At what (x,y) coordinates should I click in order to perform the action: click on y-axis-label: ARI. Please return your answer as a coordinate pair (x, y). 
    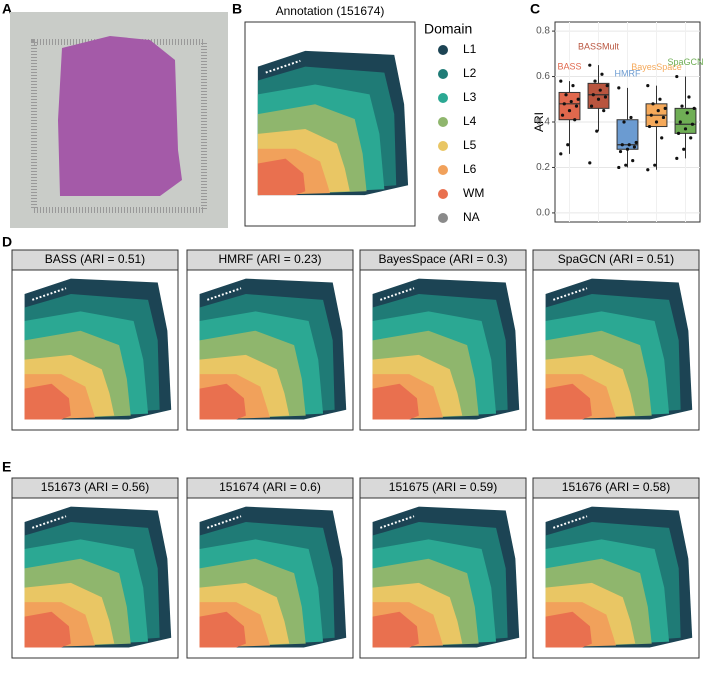
    Looking at the image, I should click on (539, 122).